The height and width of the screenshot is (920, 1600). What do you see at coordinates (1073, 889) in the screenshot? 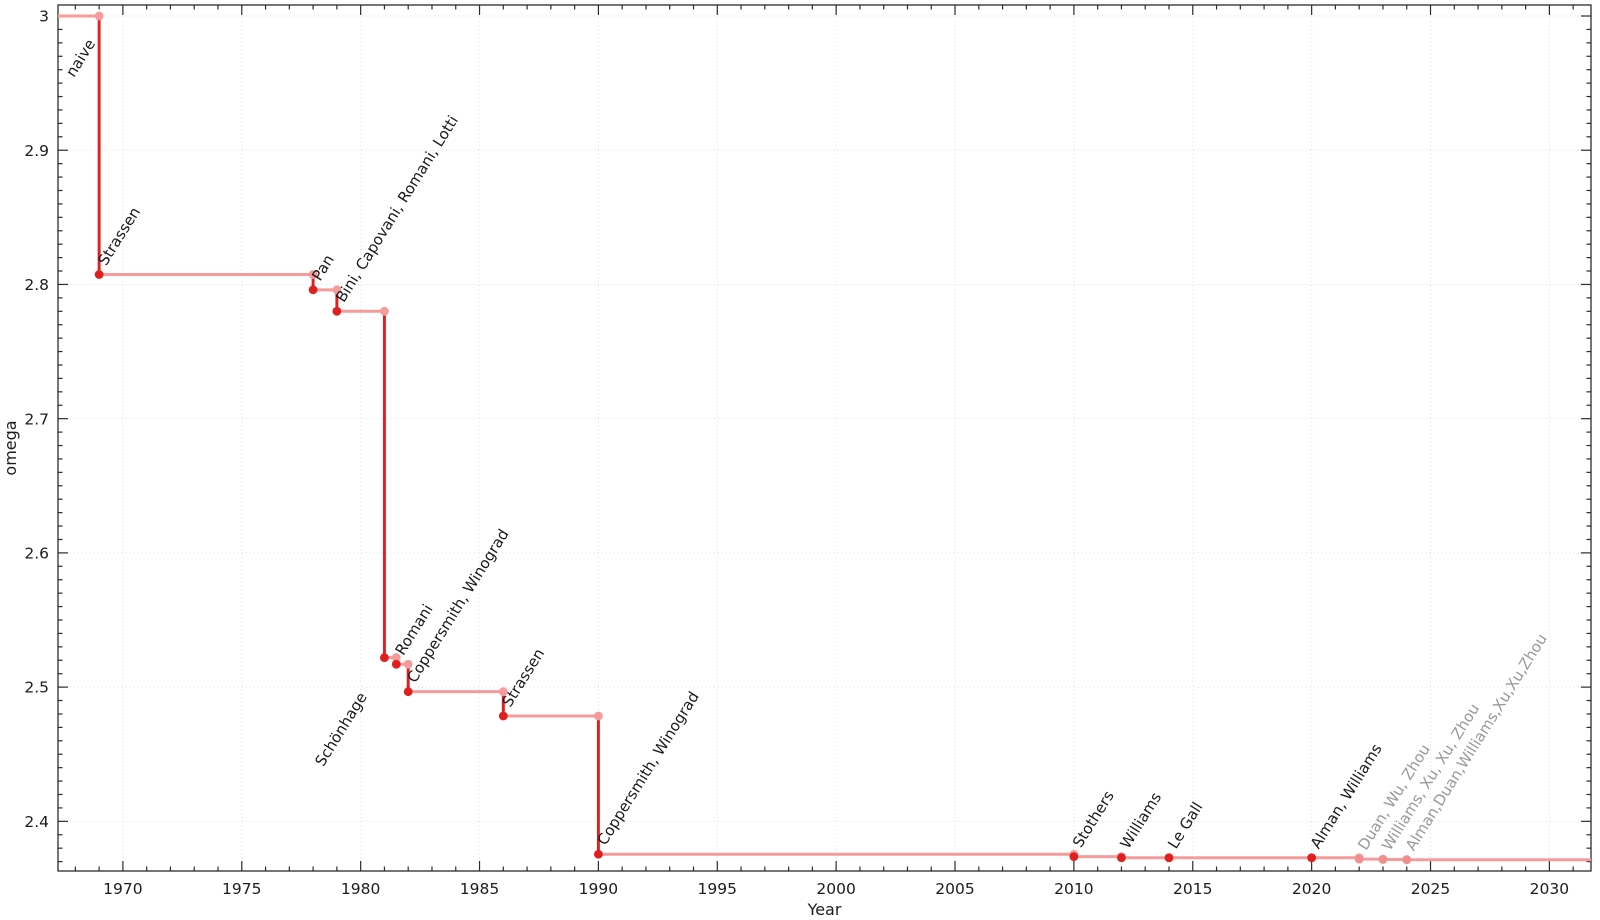
I see `x-tick-label: 2010` at bounding box center [1073, 889].